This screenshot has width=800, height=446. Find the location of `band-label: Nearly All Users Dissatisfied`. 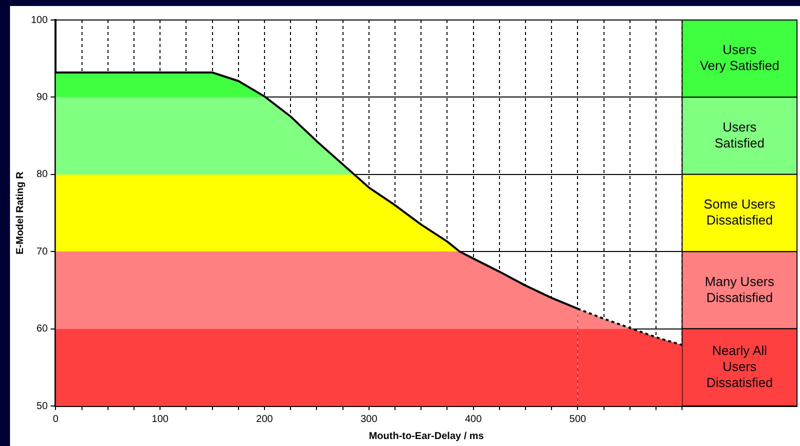

band-label: Nearly All Users Dissatisfied is located at coordinates (739, 366).